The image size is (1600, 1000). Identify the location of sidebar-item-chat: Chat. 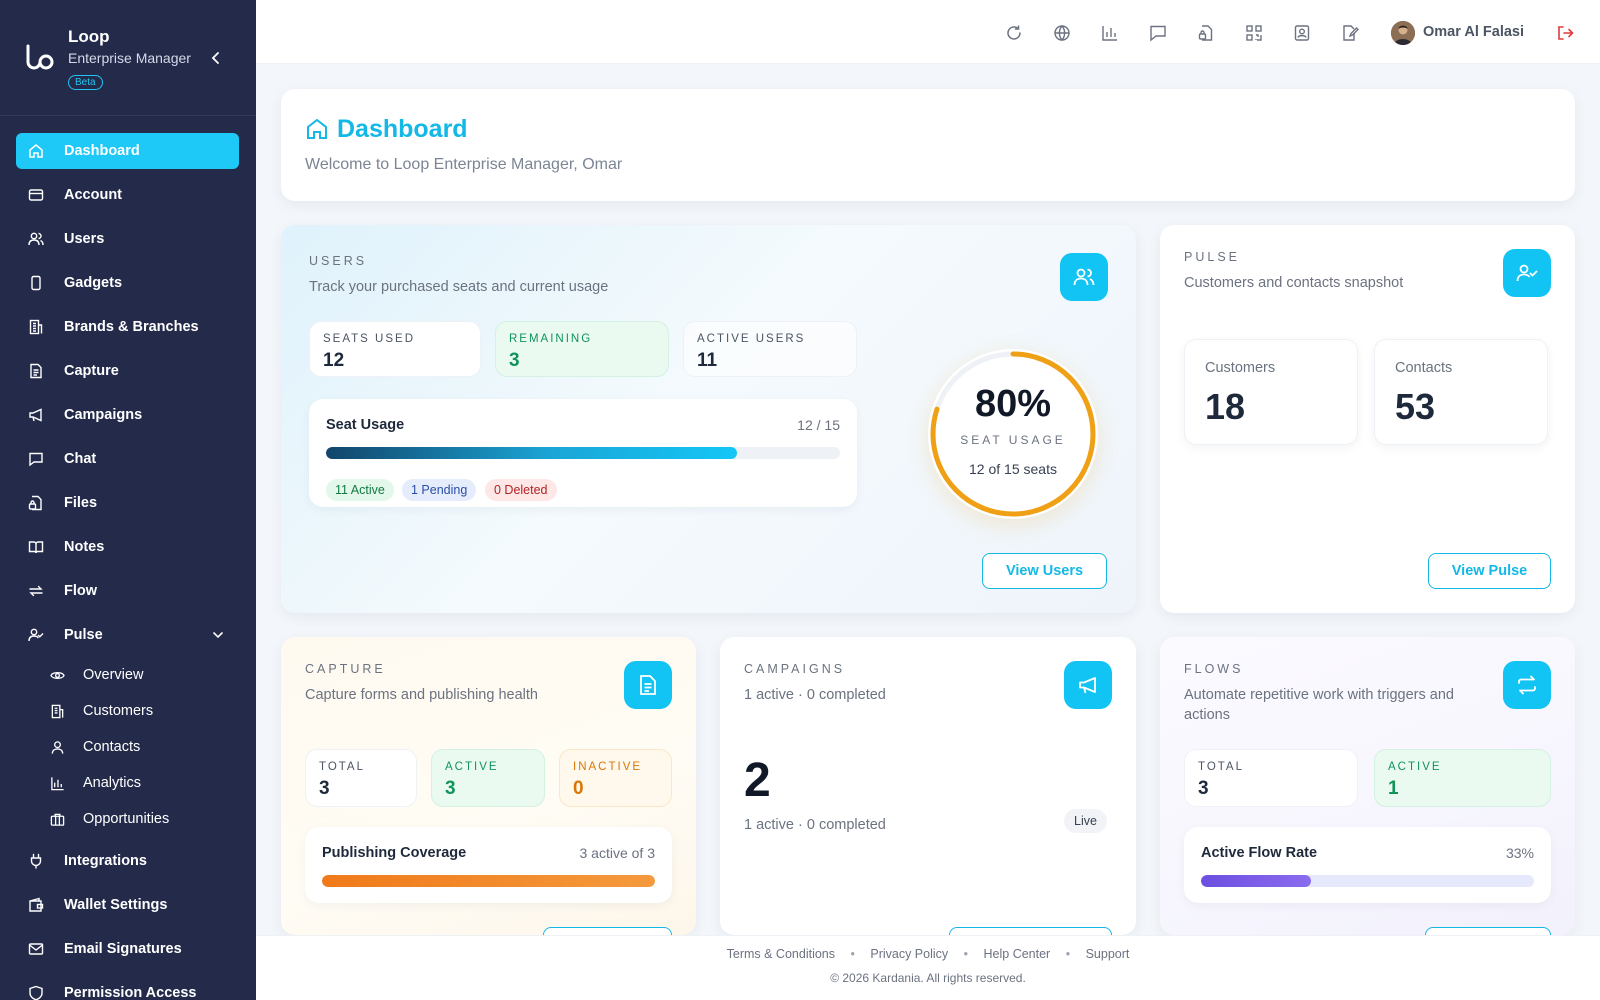
(127, 459).